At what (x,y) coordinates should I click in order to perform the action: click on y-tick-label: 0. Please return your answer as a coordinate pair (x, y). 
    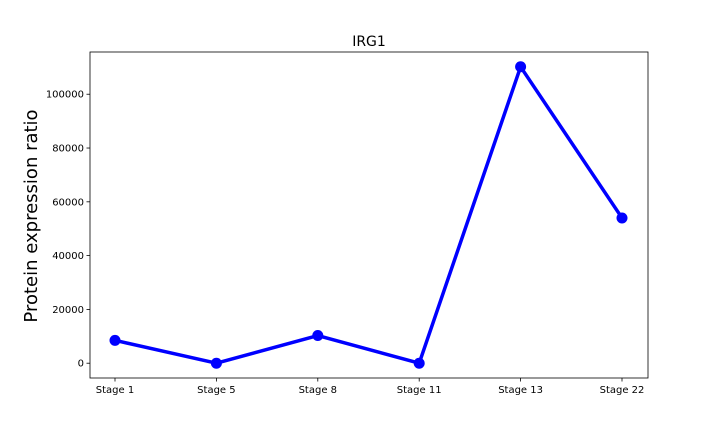
    Looking at the image, I should click on (81, 364).